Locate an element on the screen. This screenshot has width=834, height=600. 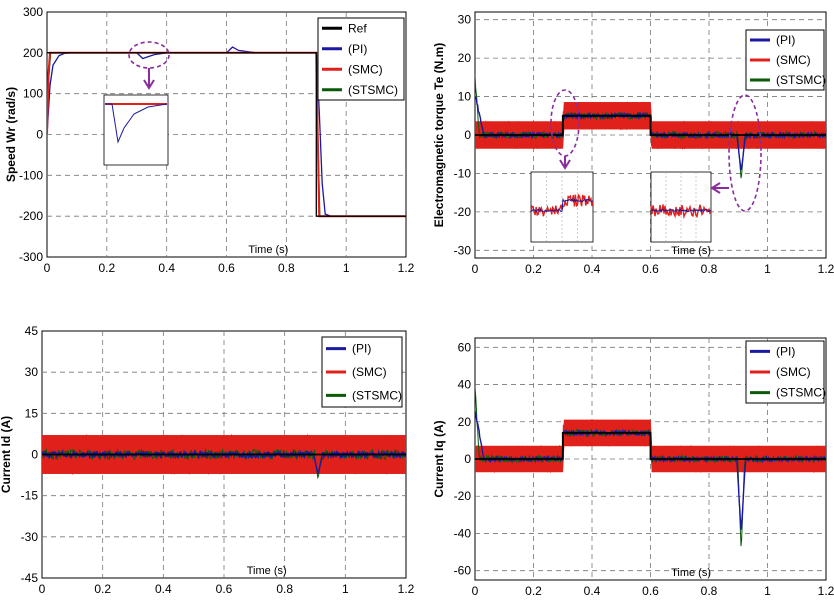
zoom-inset is located at coordinates (136, 130).